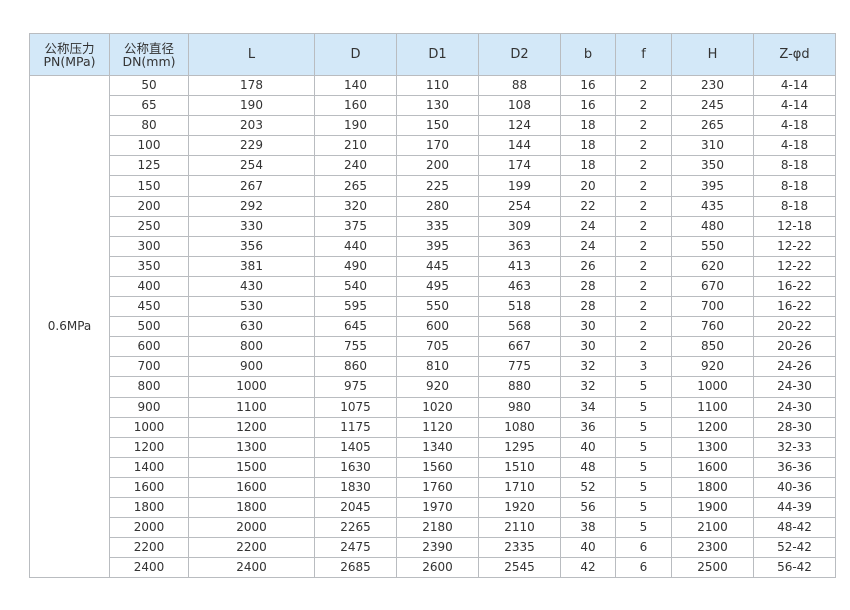 This screenshot has width=850, height=610. What do you see at coordinates (149, 407) in the screenshot?
I see `table-cell: 900` at bounding box center [149, 407].